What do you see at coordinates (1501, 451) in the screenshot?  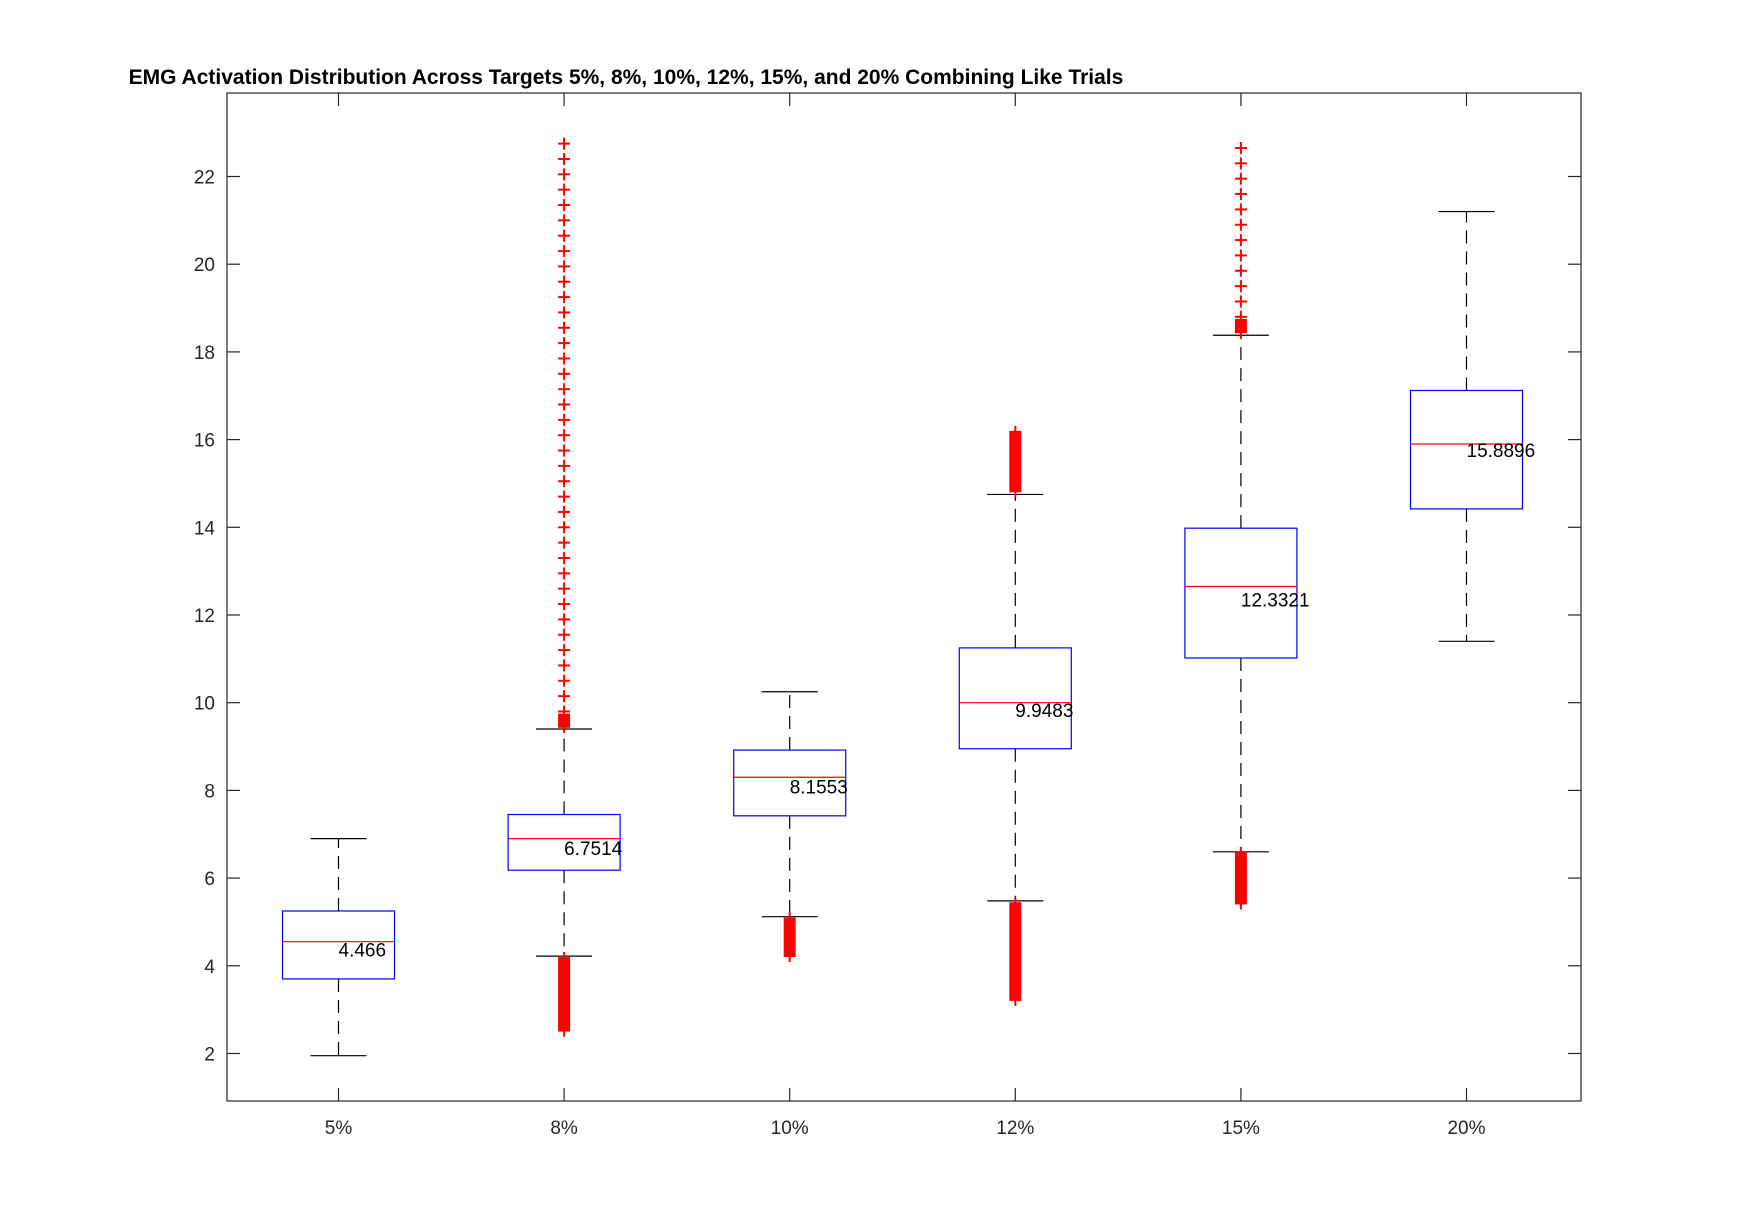 I see `median-value-label: 15.8896` at bounding box center [1501, 451].